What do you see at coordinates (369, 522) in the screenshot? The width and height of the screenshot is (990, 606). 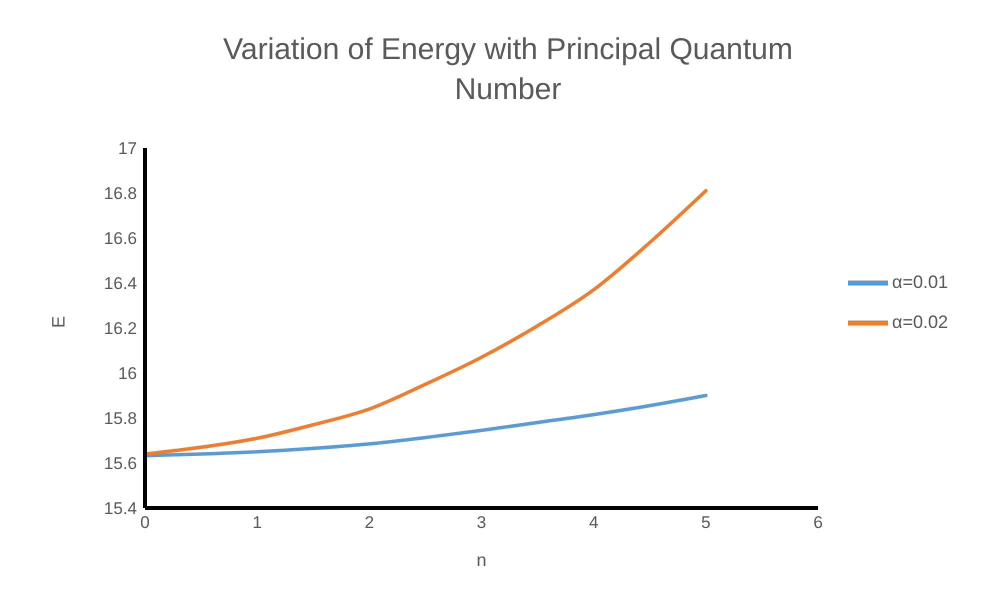 I see `x-tick-label: 2` at bounding box center [369, 522].